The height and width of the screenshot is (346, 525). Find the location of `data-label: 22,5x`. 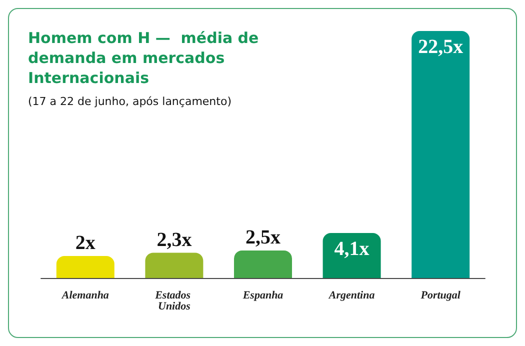

data-label: 22,5x is located at coordinates (441, 47).